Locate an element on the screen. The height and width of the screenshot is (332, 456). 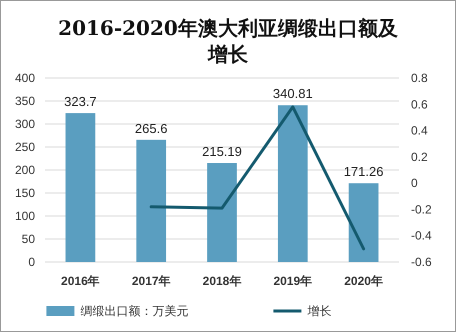
y-tick-label: 200 is located at coordinates (25, 170).